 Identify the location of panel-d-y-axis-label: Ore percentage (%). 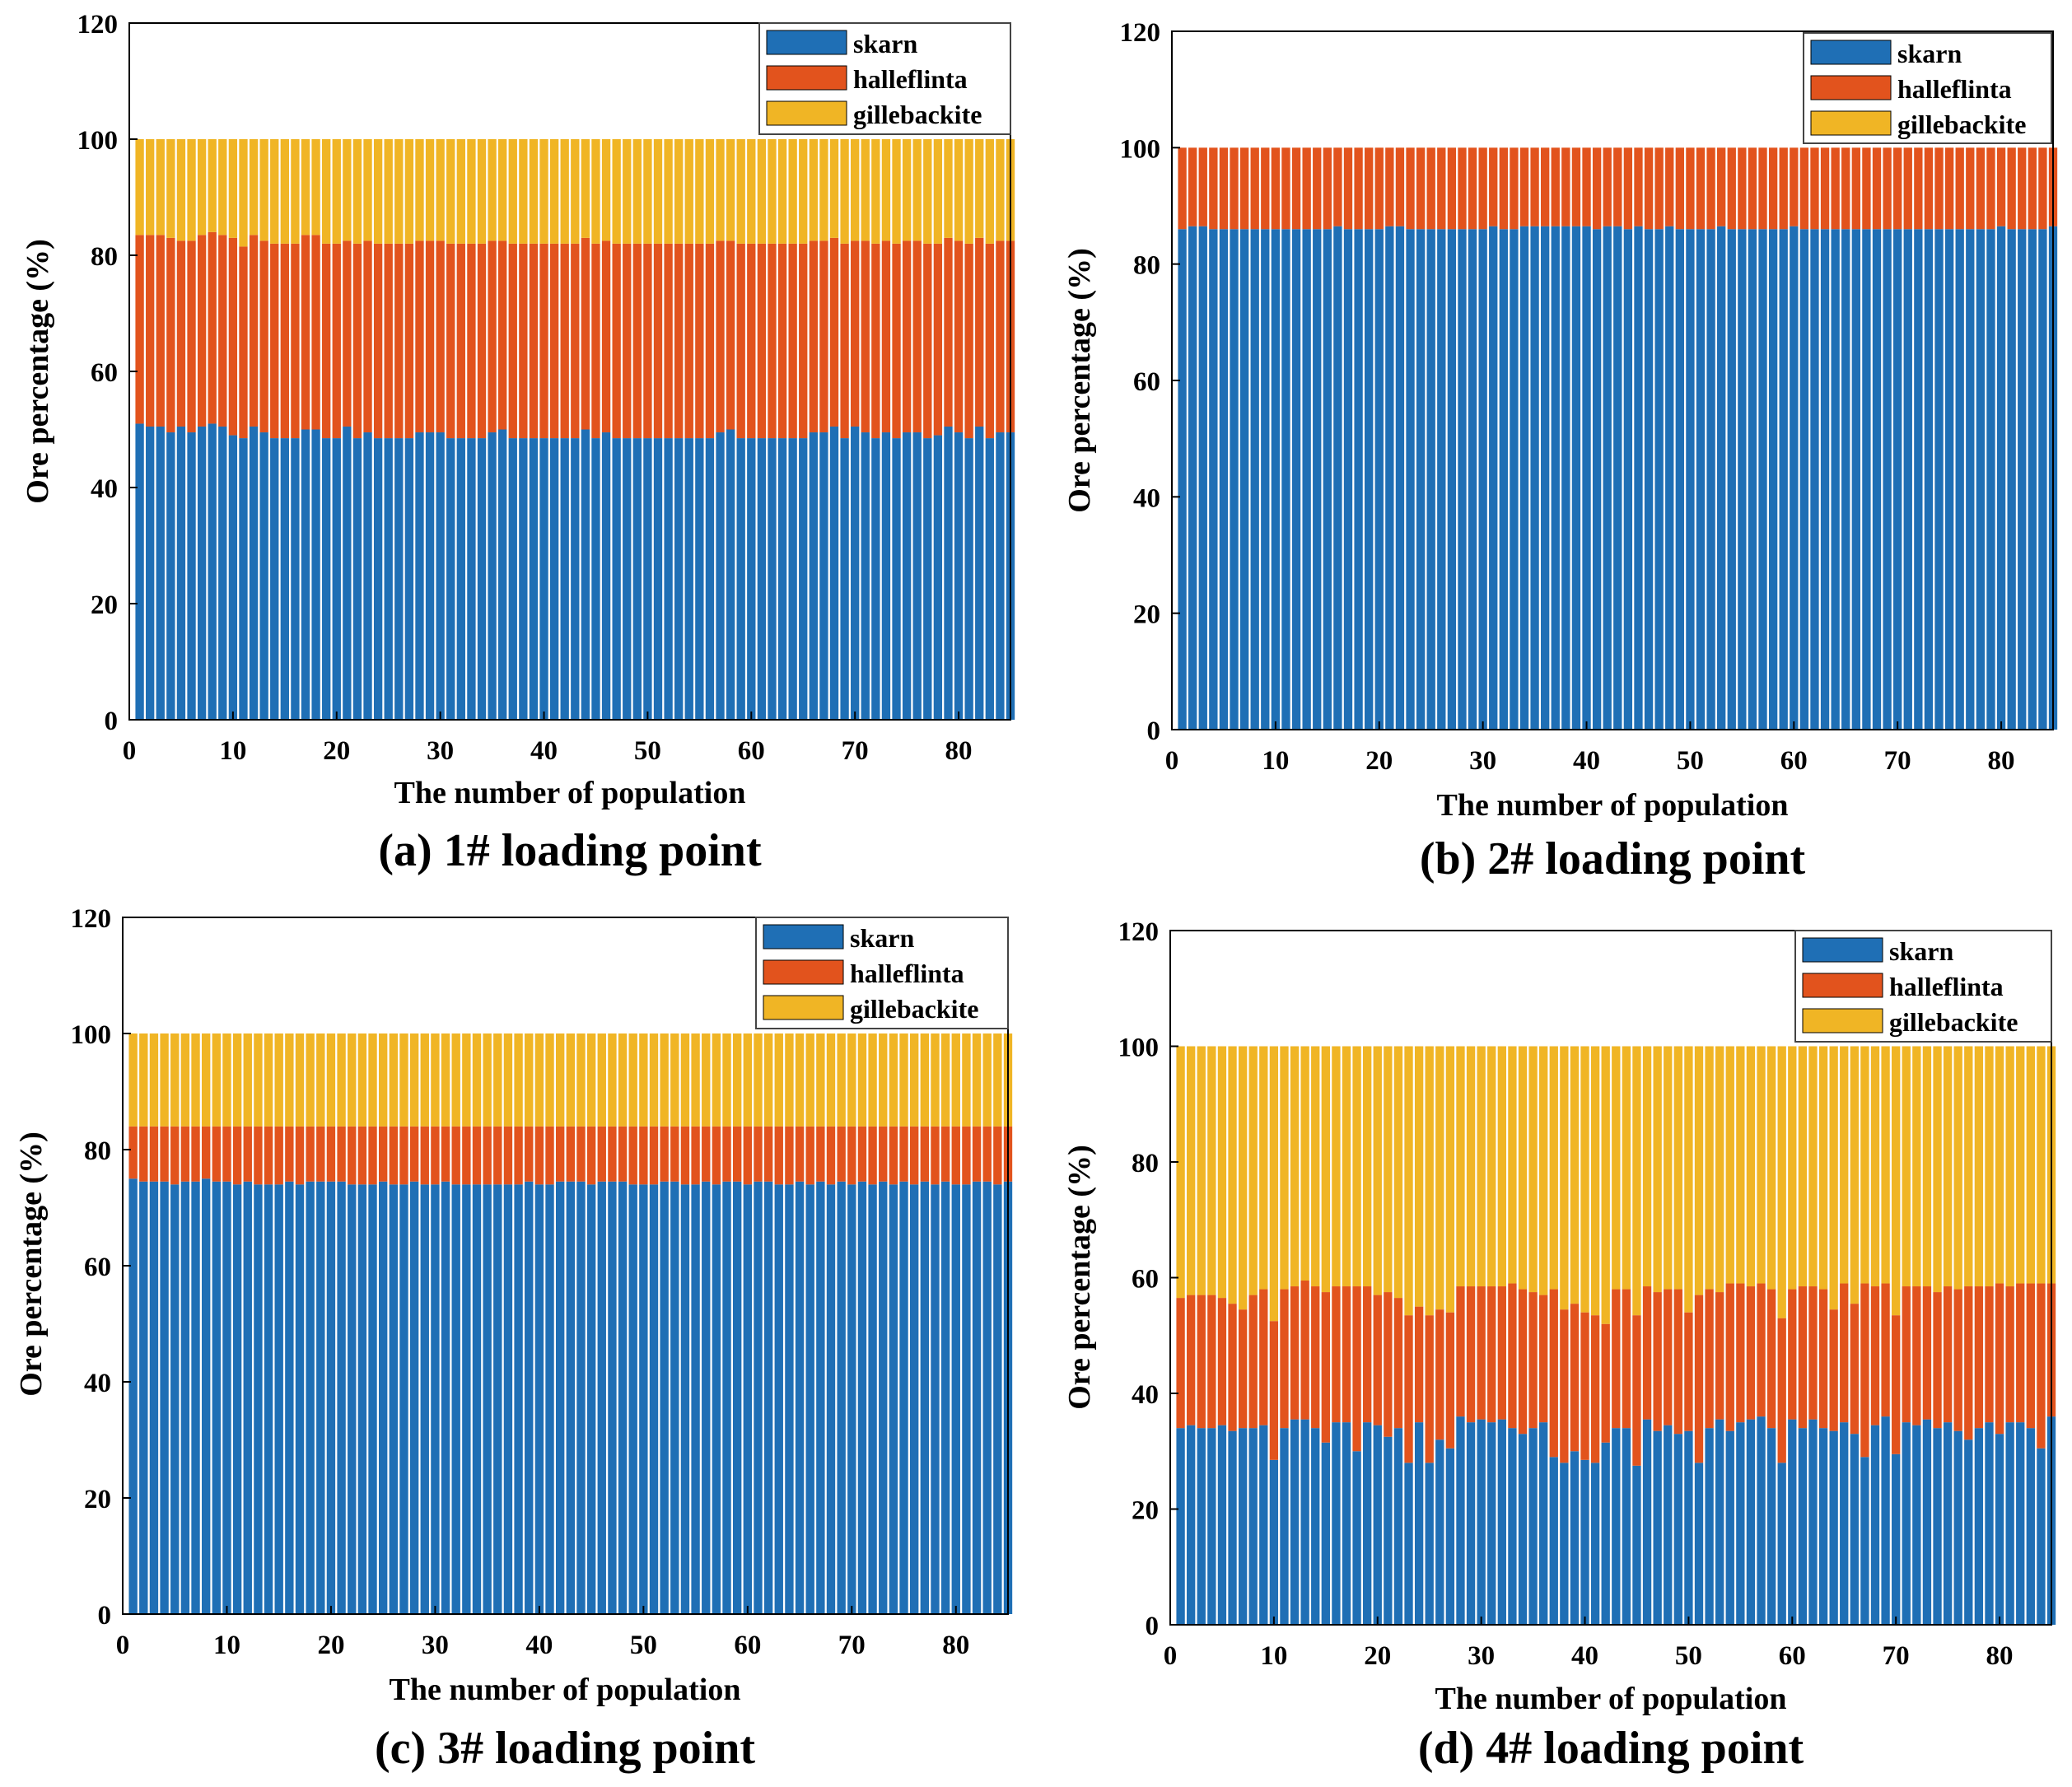
(1079, 1277).